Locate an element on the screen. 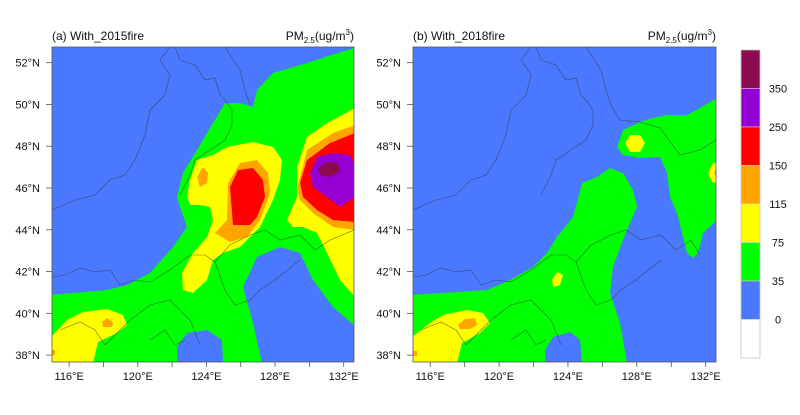 The width and height of the screenshot is (800, 415). panel-b-lat-label: 44°N is located at coordinates (388, 231).